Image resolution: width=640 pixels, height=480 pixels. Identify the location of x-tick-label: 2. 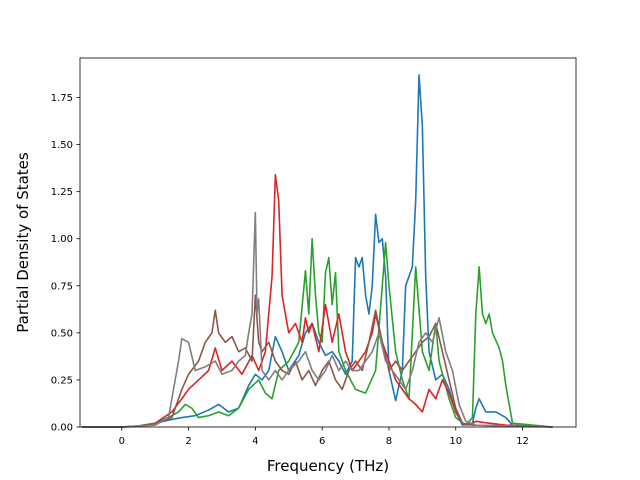
(188, 441).